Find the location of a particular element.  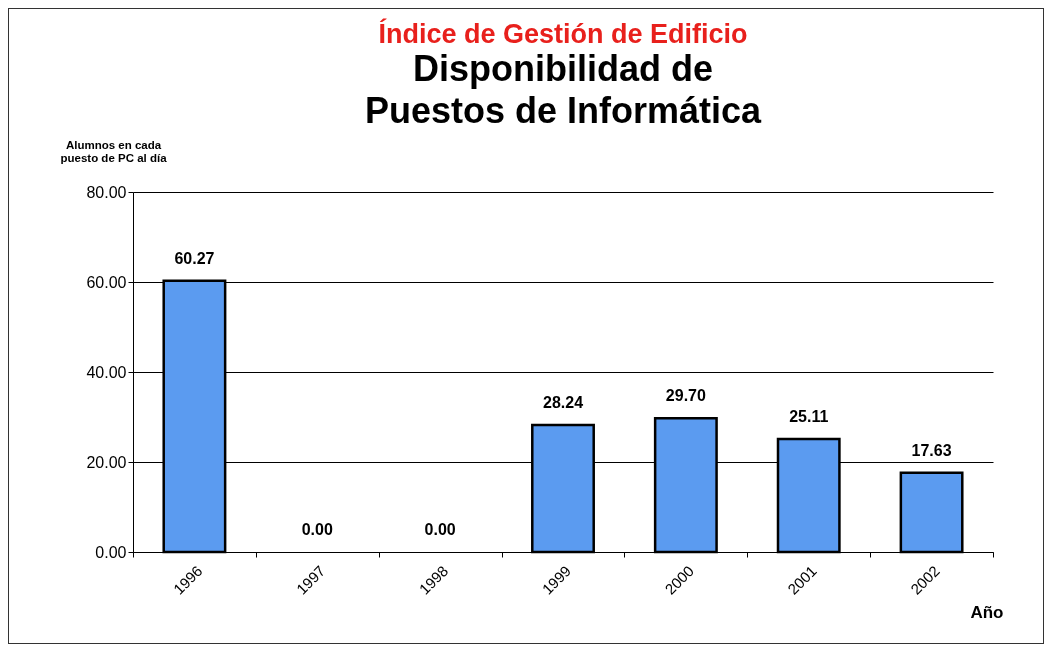

y-tick-label: 40.00 is located at coordinates (106, 372).